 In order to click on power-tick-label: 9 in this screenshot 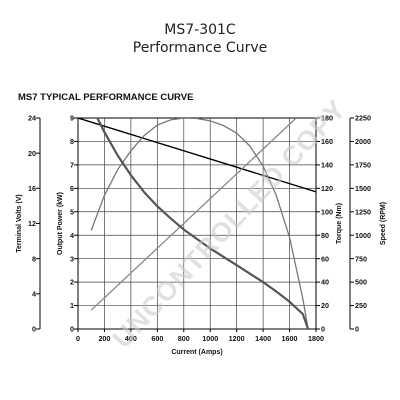, I will do `click(72, 118)`.